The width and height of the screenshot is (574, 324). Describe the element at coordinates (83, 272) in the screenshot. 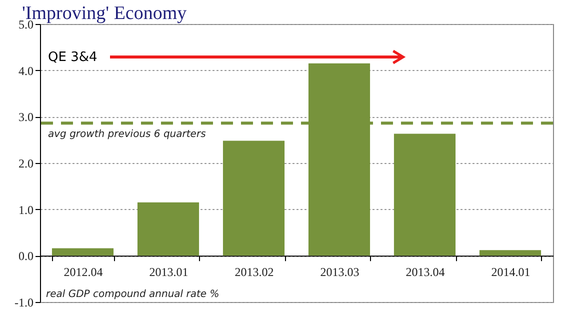

I see `x-tick-label: 2012.04` at that location.